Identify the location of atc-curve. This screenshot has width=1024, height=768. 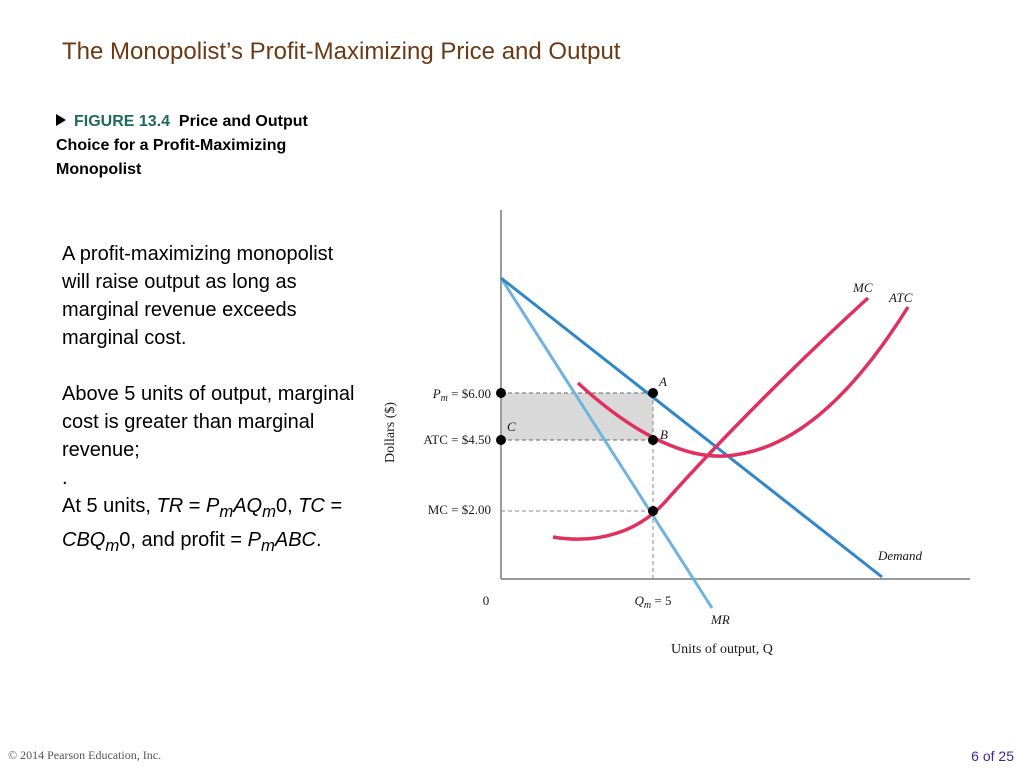
(743, 382).